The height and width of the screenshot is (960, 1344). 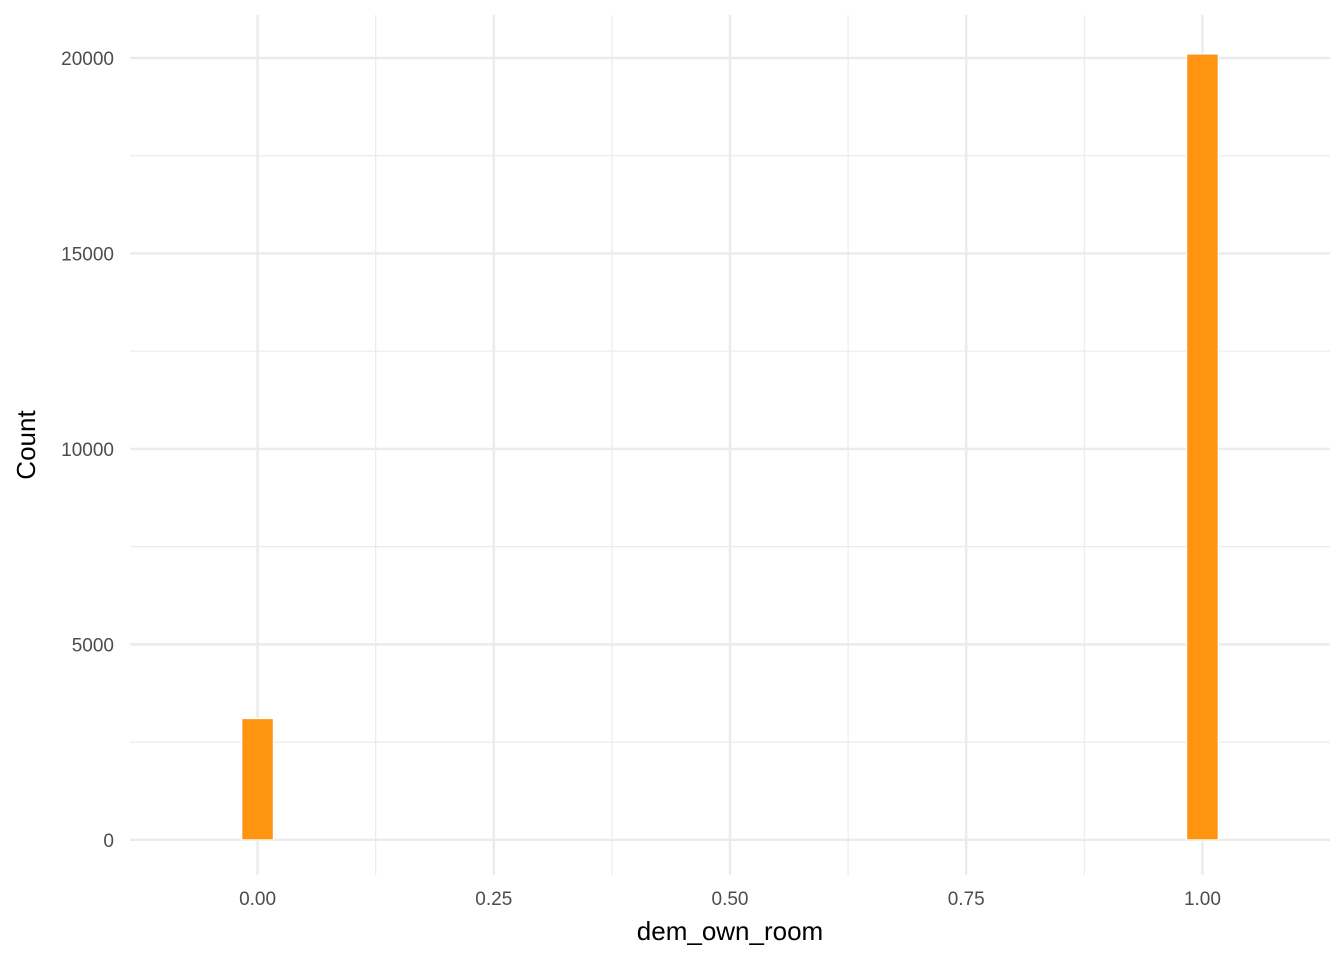 I want to click on x-tick-label: 0.25, so click(x=493, y=899).